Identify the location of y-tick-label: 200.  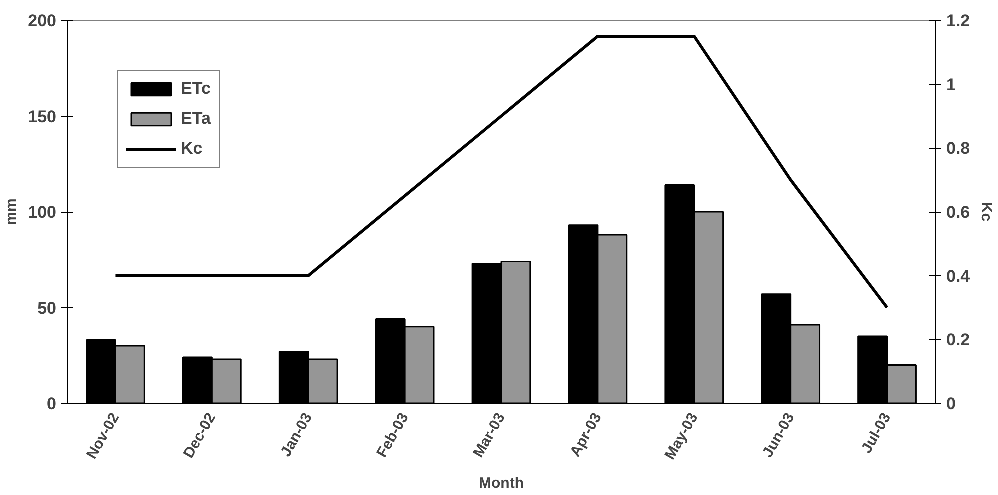
(42, 21).